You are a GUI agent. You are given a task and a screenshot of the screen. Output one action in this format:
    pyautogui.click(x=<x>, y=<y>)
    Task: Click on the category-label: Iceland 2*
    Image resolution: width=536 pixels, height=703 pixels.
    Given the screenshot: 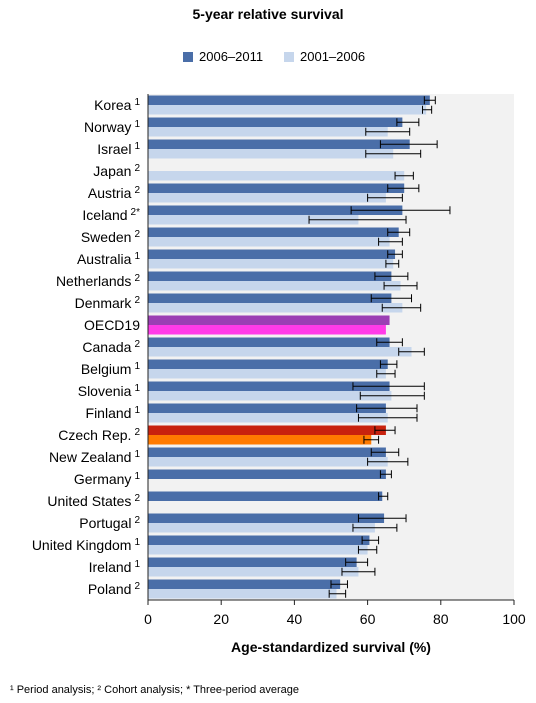 What is the action you would take?
    pyautogui.click(x=111, y=215)
    